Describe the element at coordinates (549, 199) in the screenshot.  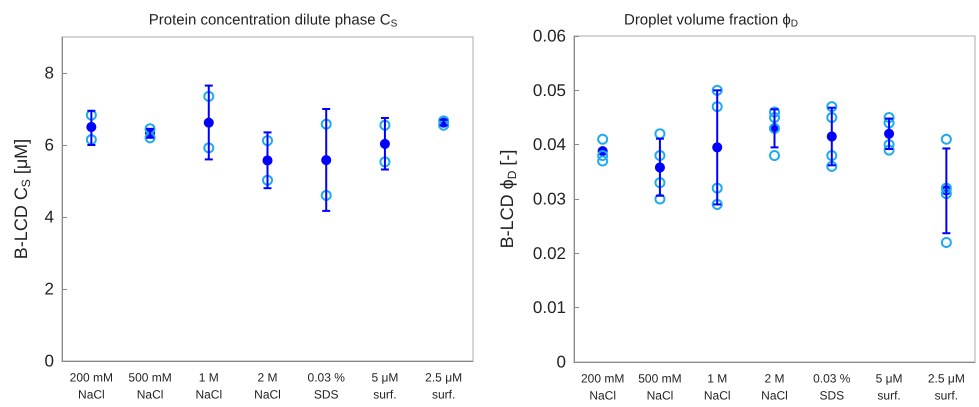
I see `y-tick-label: 0.03` at that location.